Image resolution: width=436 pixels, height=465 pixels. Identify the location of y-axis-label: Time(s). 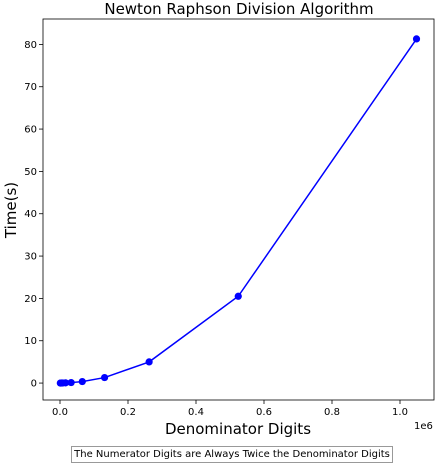
(11, 210).